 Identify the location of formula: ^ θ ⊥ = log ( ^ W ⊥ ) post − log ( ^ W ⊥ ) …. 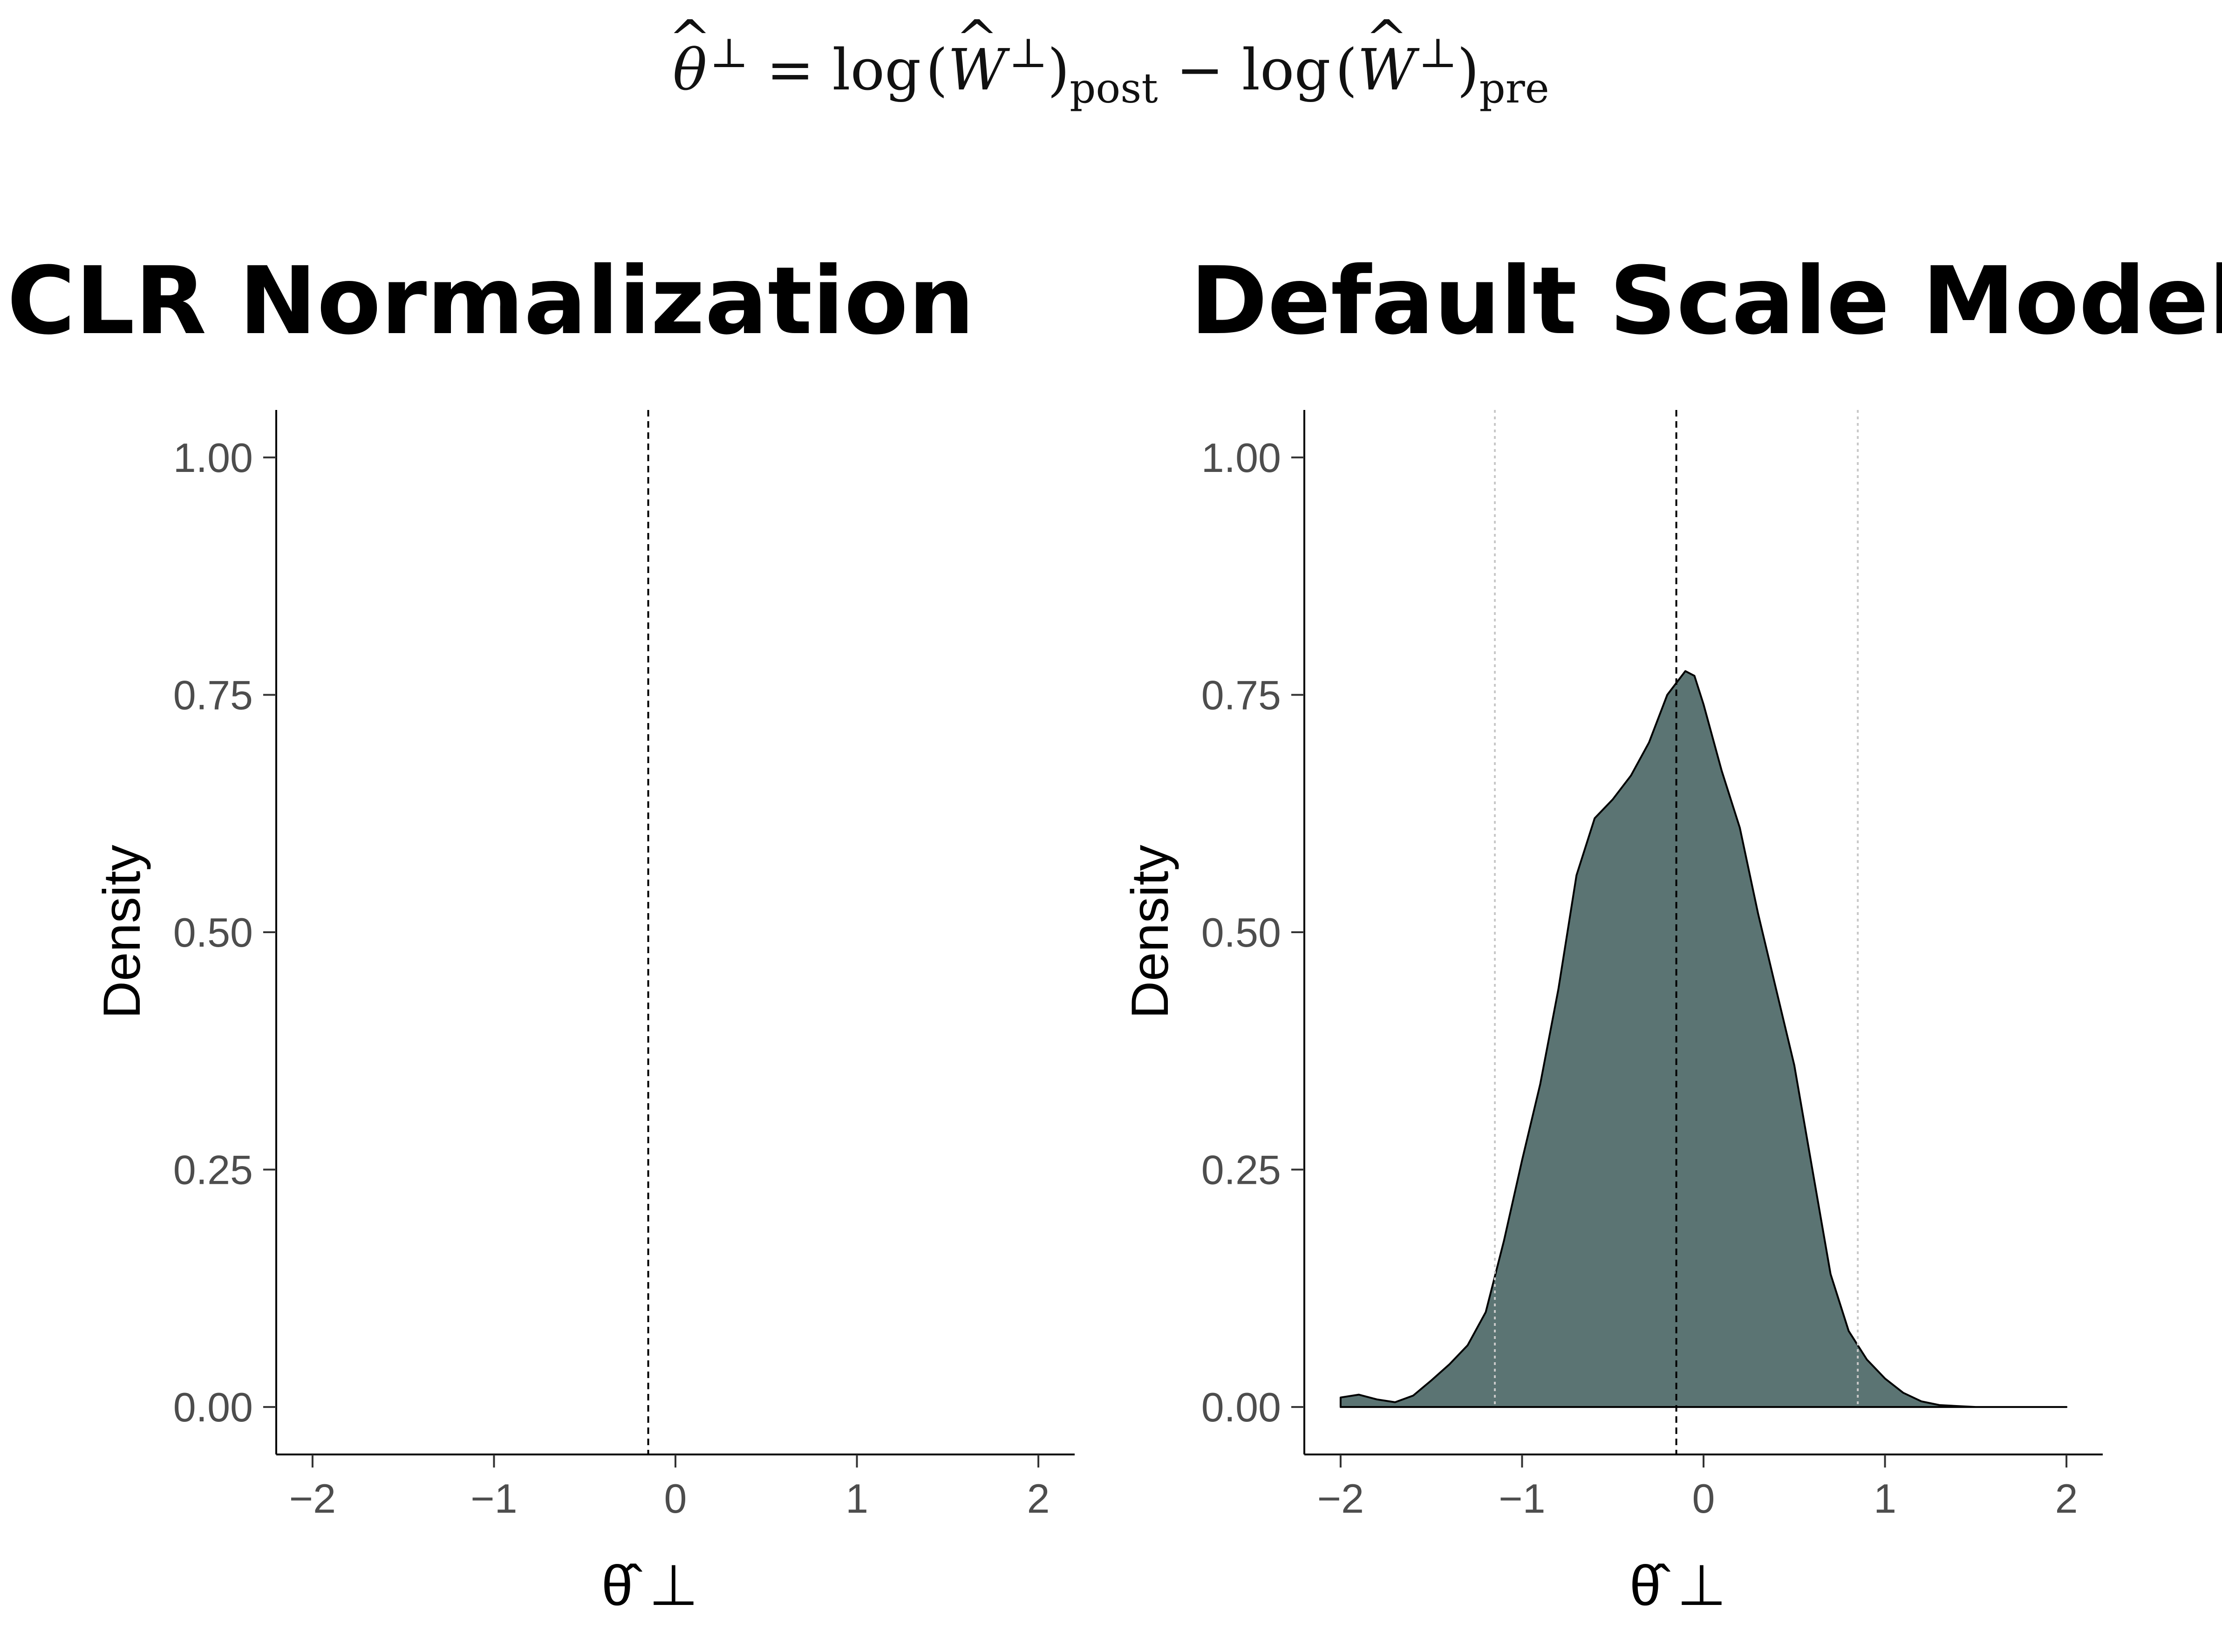
(1111, 67).